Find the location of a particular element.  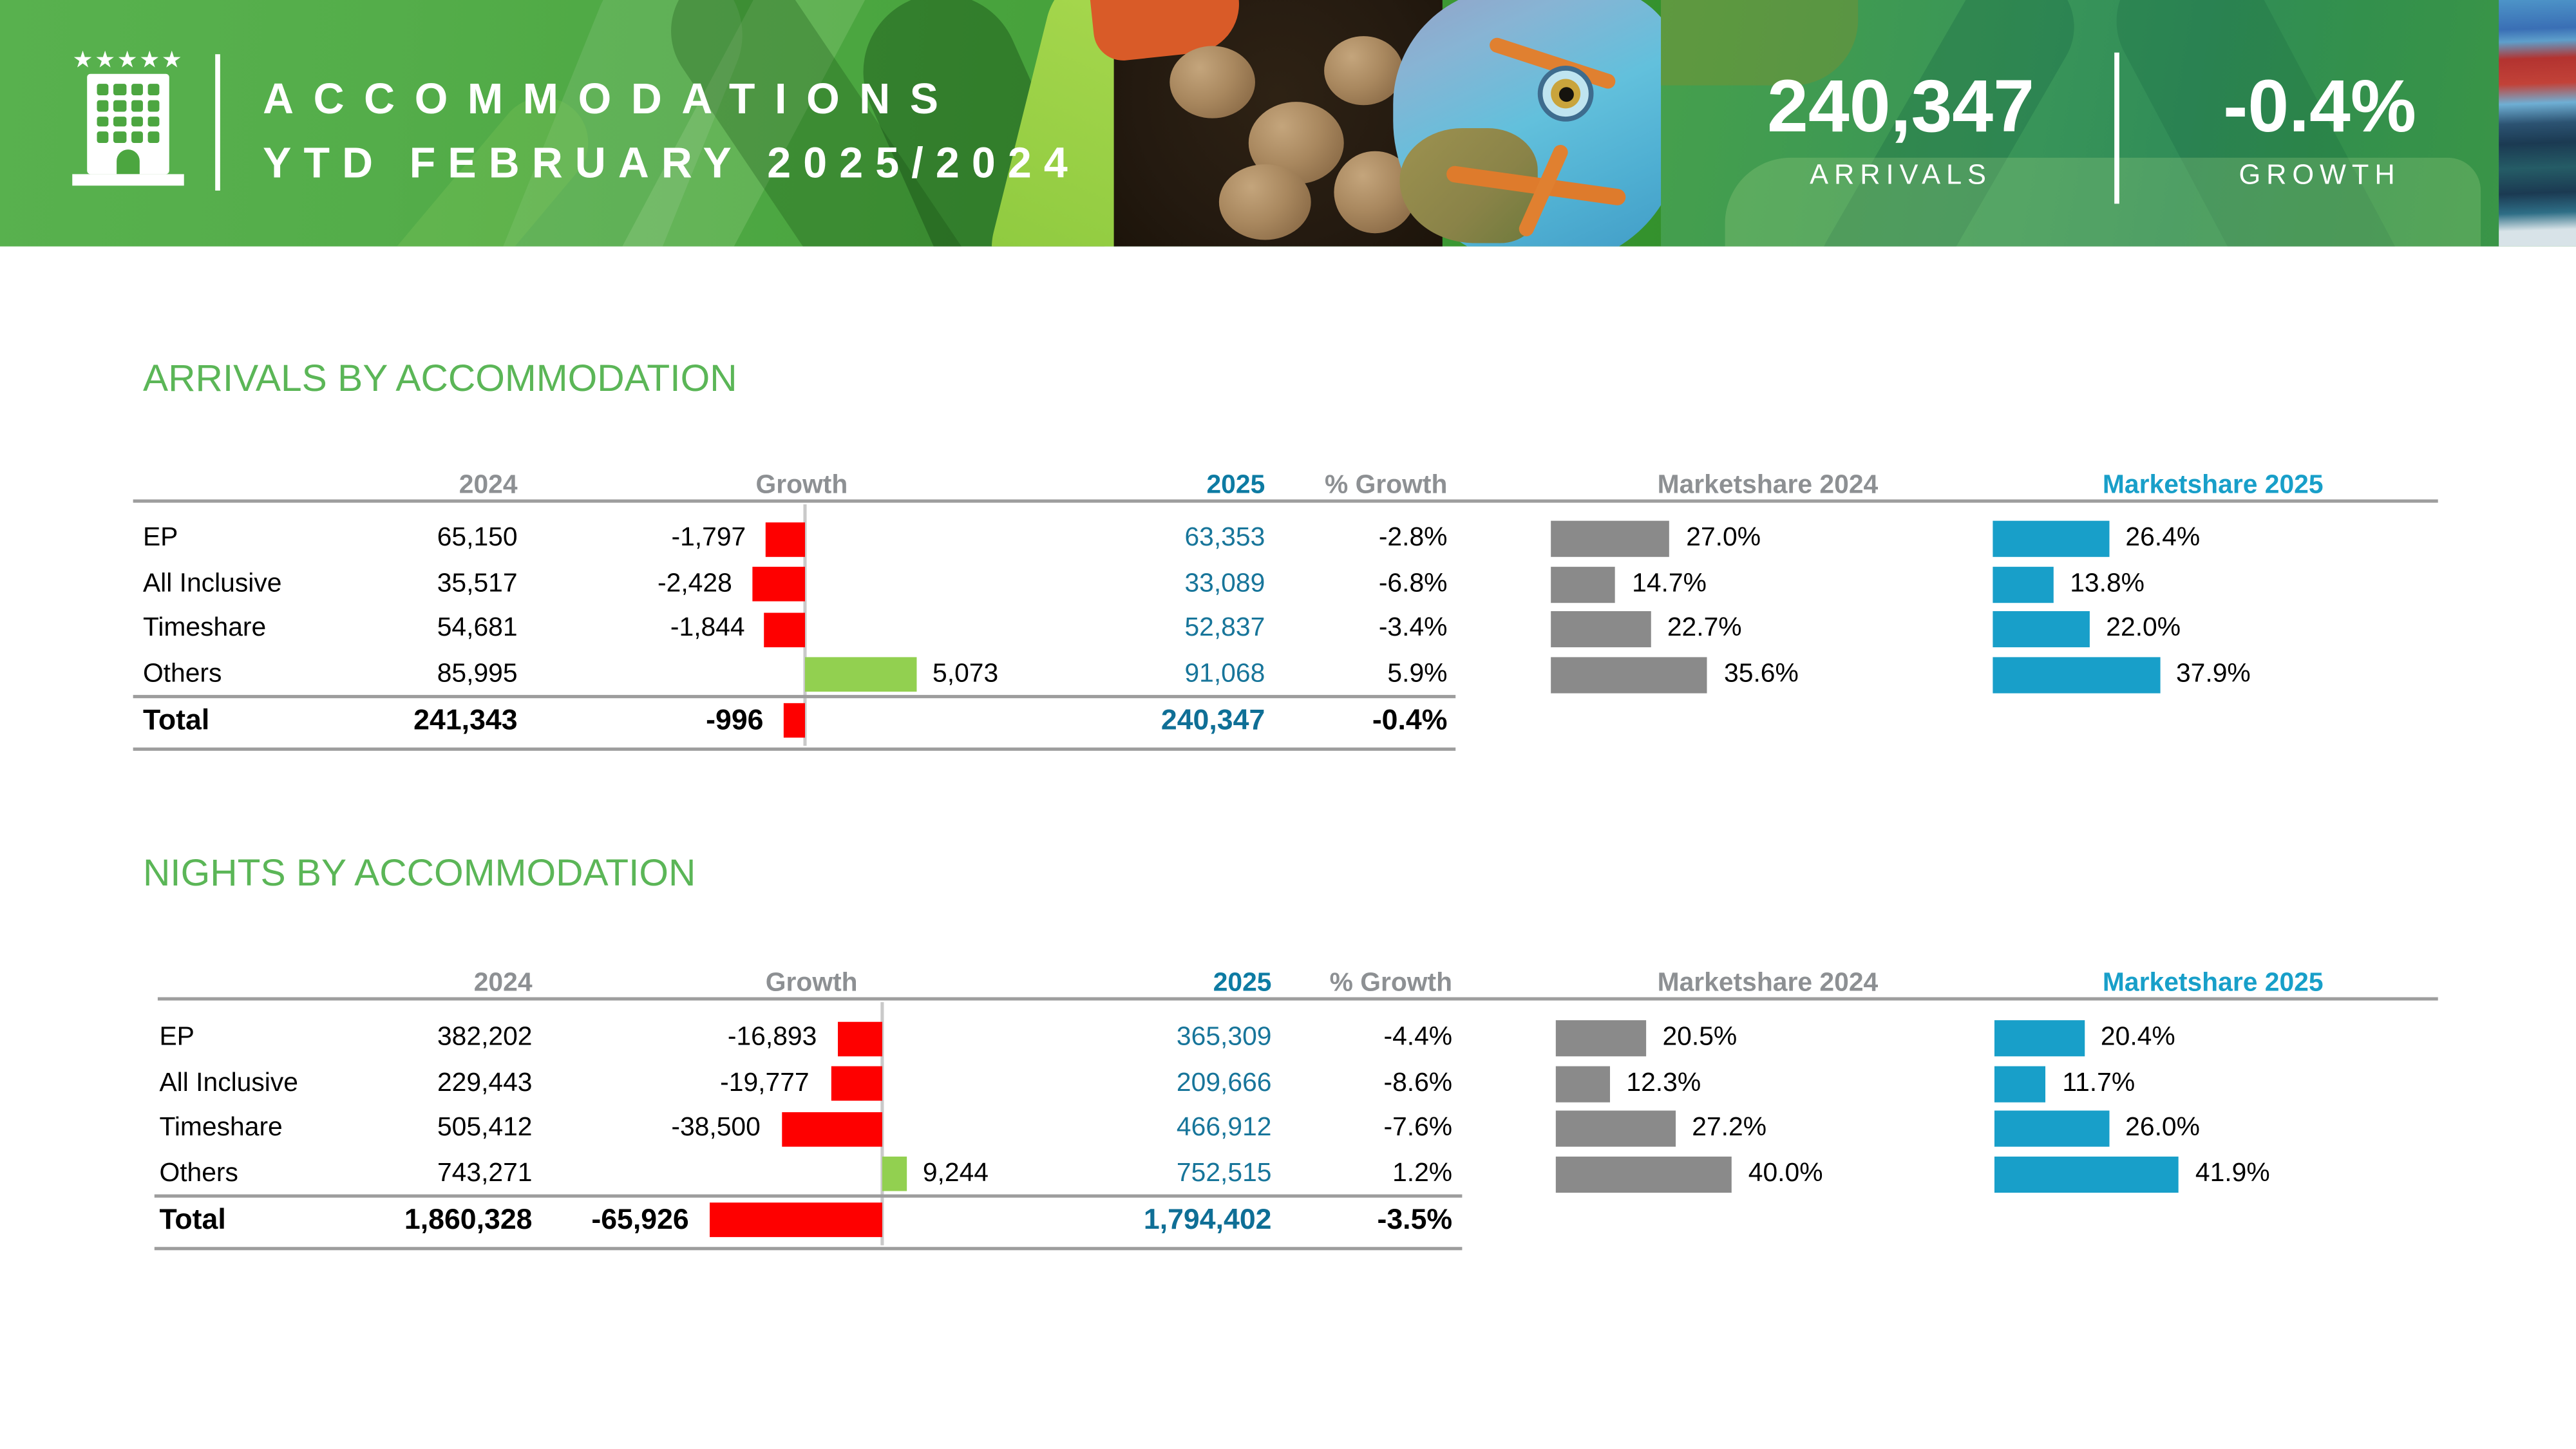

marketshare-2025-label: 20.4% is located at coordinates (2137, 1037).